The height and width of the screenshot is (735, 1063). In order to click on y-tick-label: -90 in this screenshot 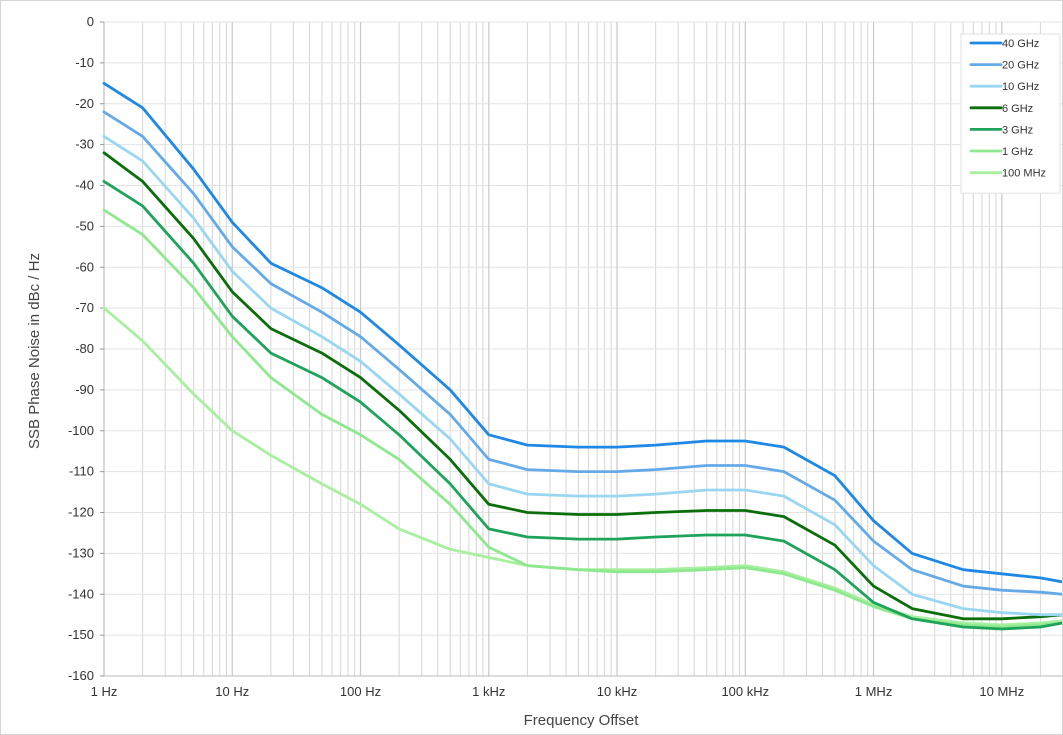, I will do `click(84, 389)`.